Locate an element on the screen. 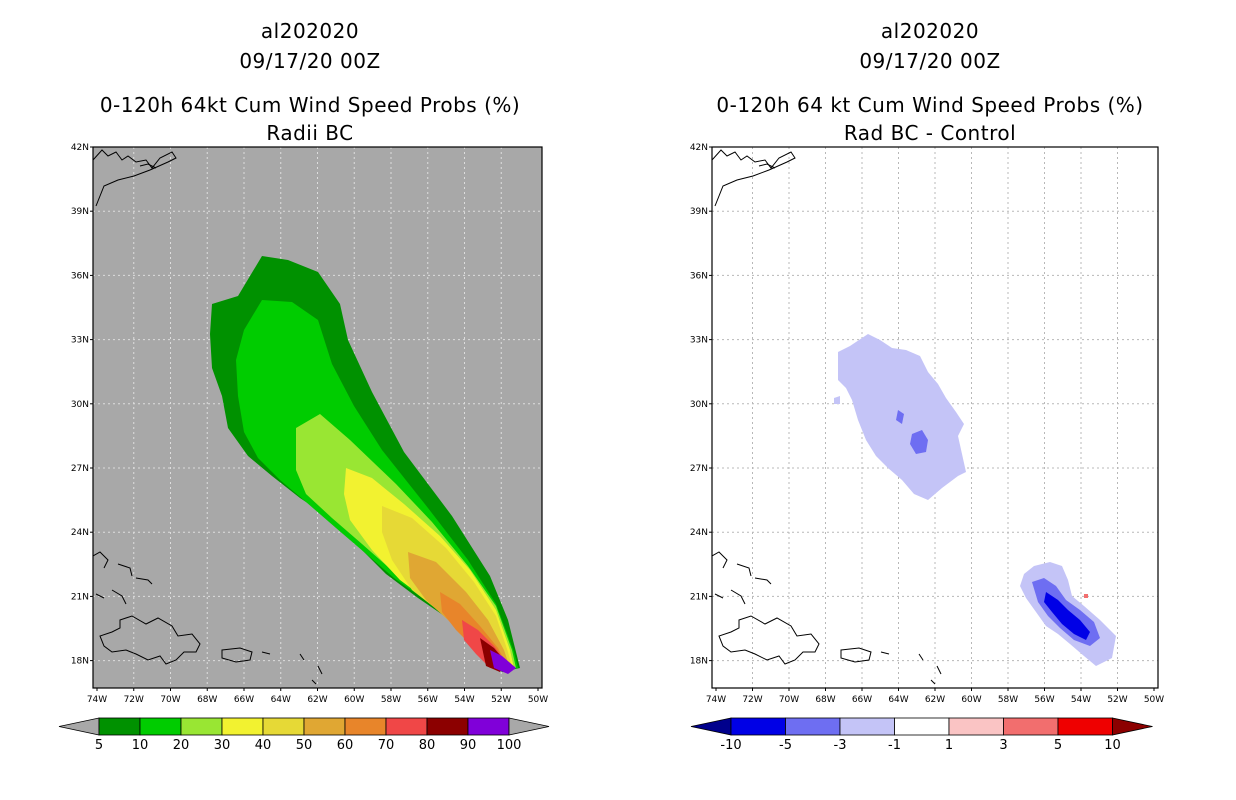  right-lat-label: 33N is located at coordinates (699, 341).